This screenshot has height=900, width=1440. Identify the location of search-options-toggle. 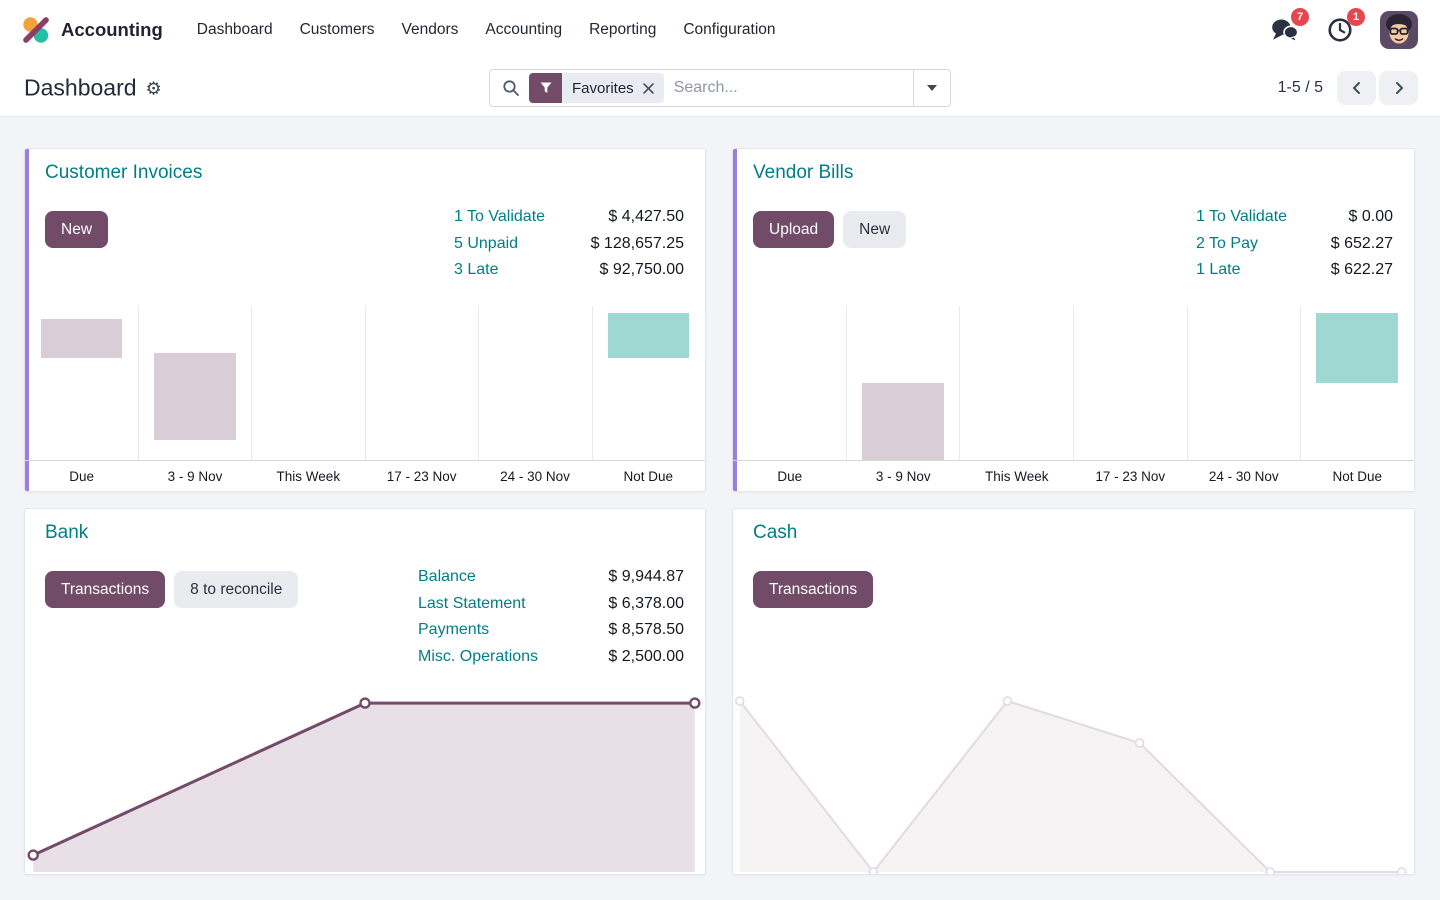
(931, 88).